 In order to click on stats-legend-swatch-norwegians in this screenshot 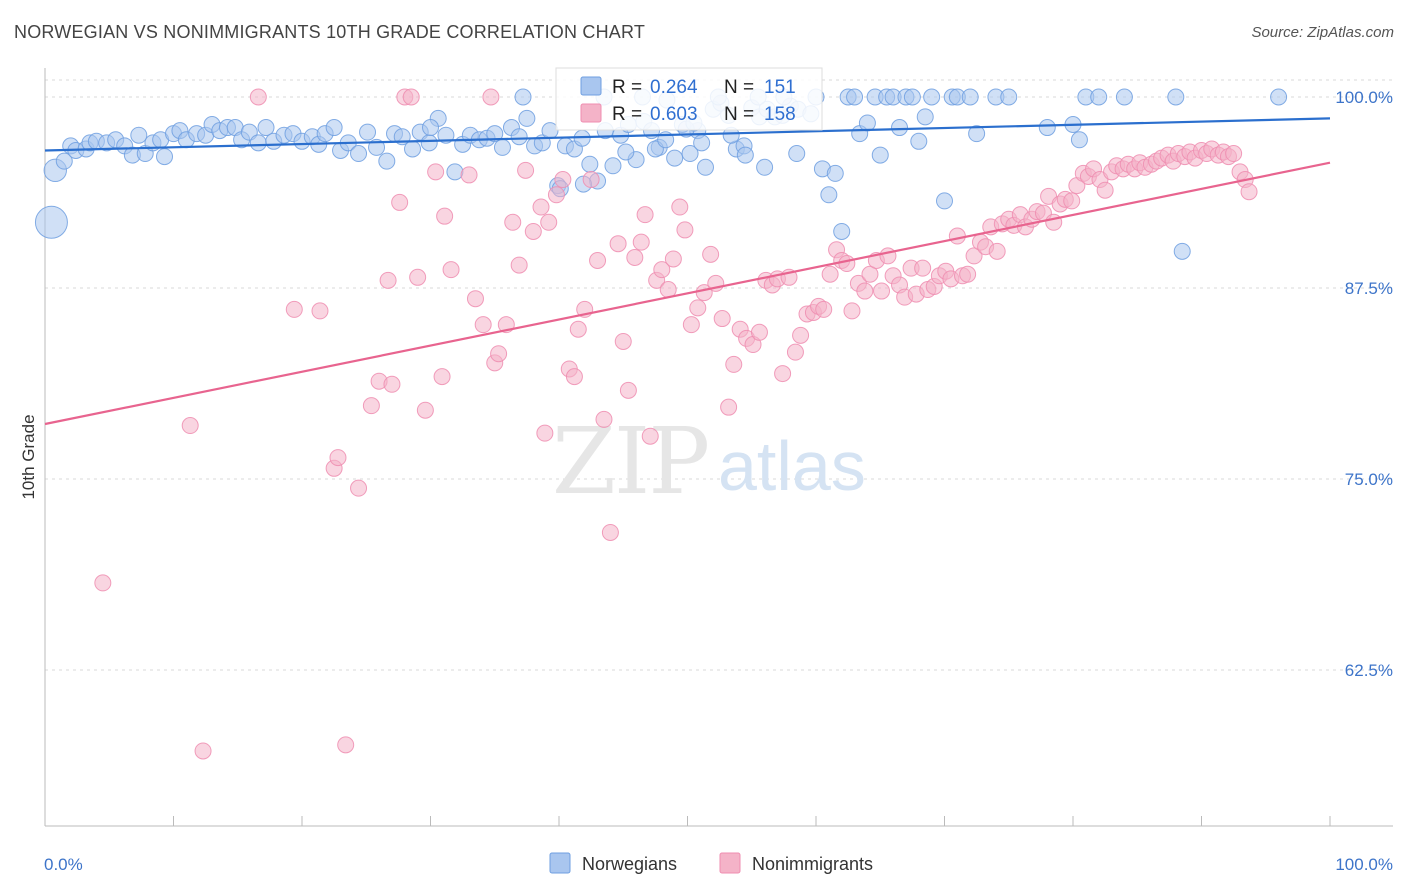, I will do `click(591, 86)`.